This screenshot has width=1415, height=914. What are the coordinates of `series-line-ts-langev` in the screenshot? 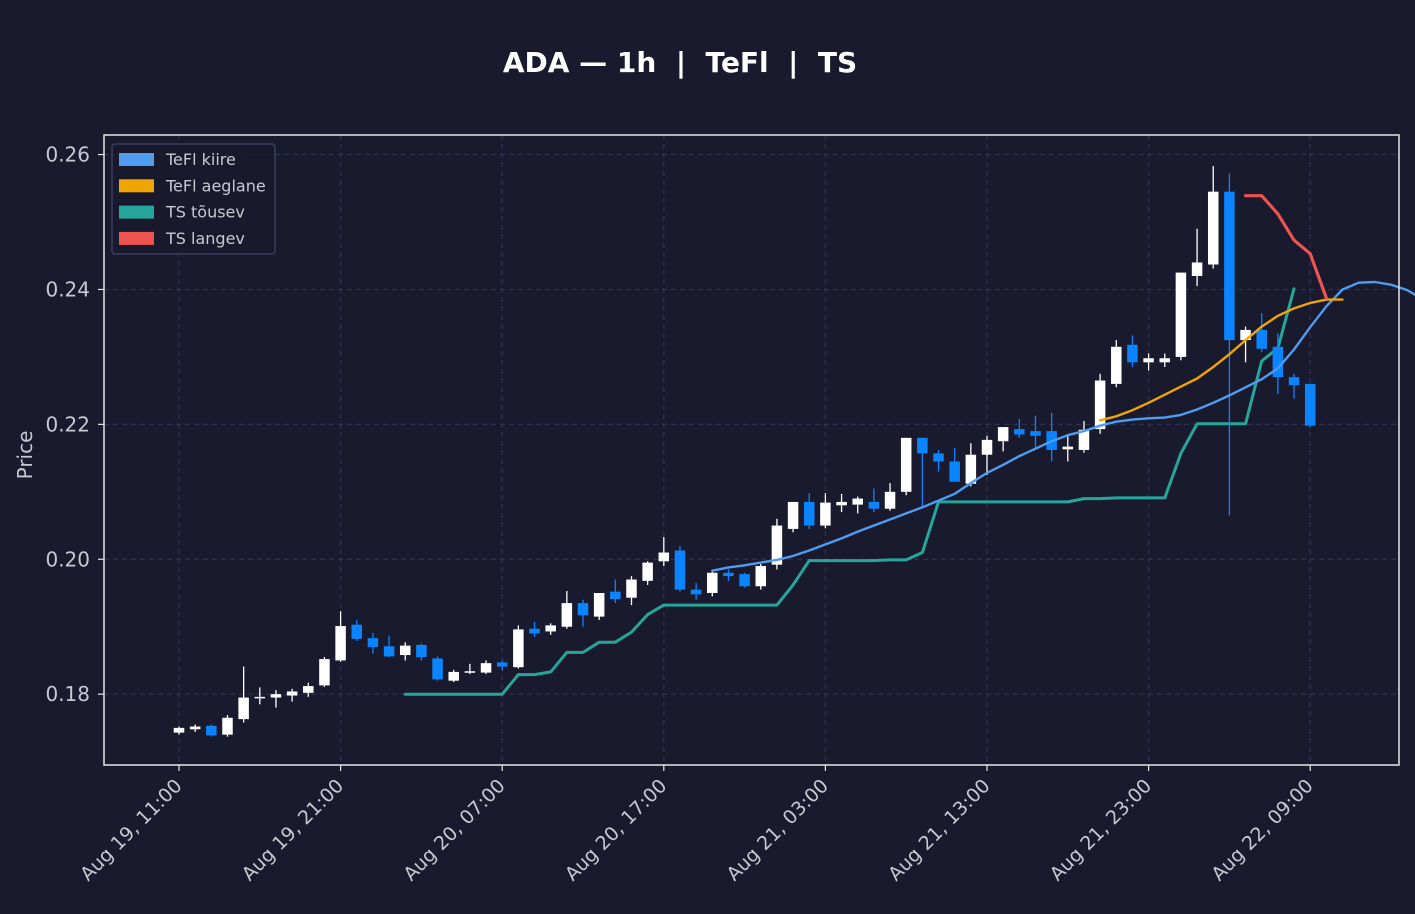 It's located at (1286, 247).